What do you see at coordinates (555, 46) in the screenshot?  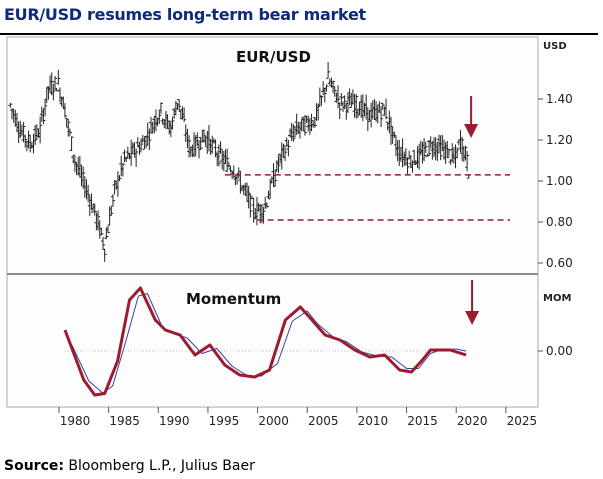 I see `price-axis-unit: USD` at bounding box center [555, 46].